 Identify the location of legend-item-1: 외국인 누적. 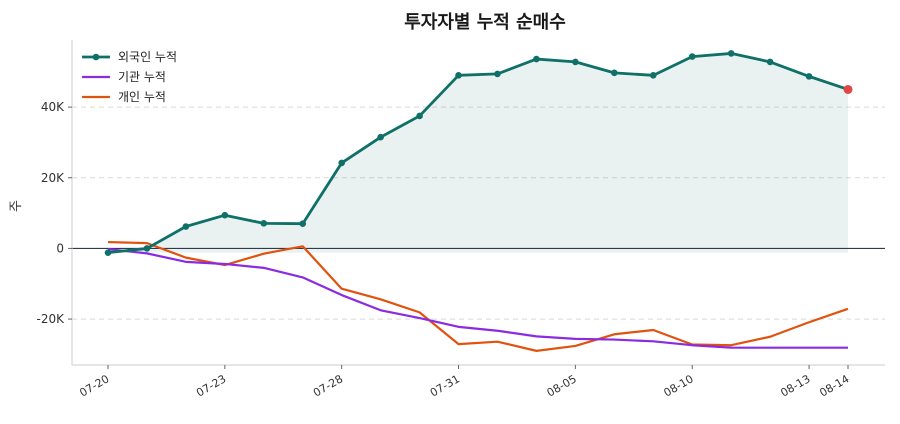
(129, 57).